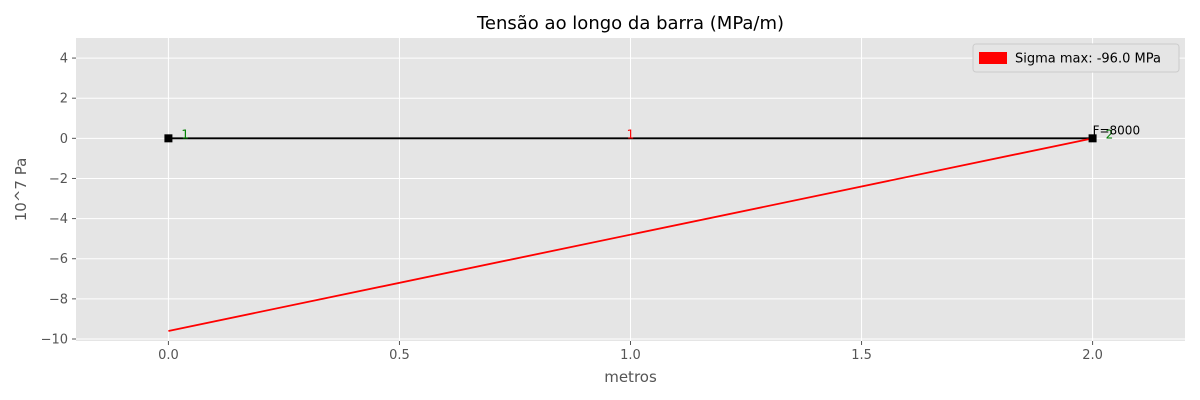 The image size is (1200, 400). What do you see at coordinates (630, 355) in the screenshot?
I see `x-tick-label: 1.0` at bounding box center [630, 355].